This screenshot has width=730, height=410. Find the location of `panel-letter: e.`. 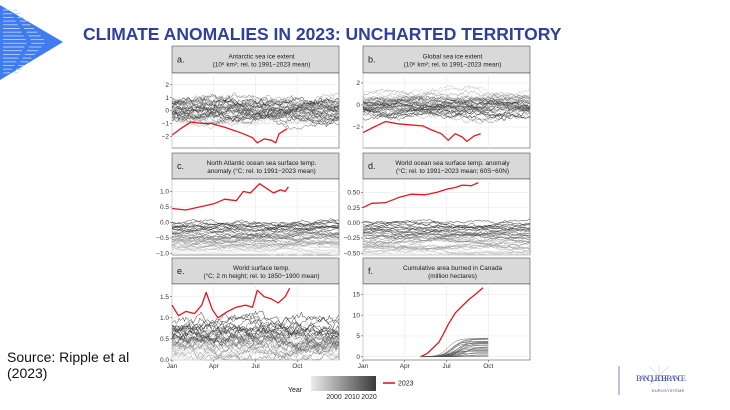

panel-letter: e. is located at coordinates (181, 271).